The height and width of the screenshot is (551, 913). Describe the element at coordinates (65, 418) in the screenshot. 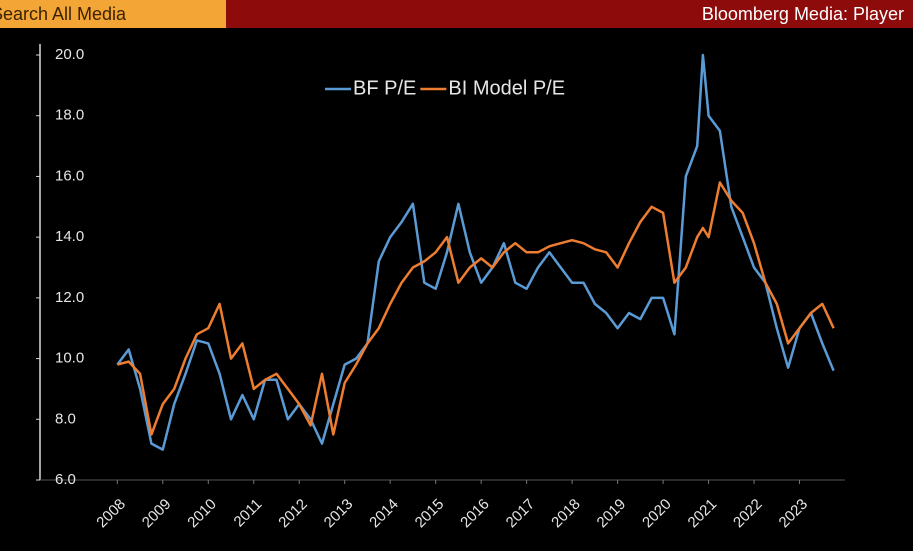

I see `y-tick-label: 8.0` at that location.